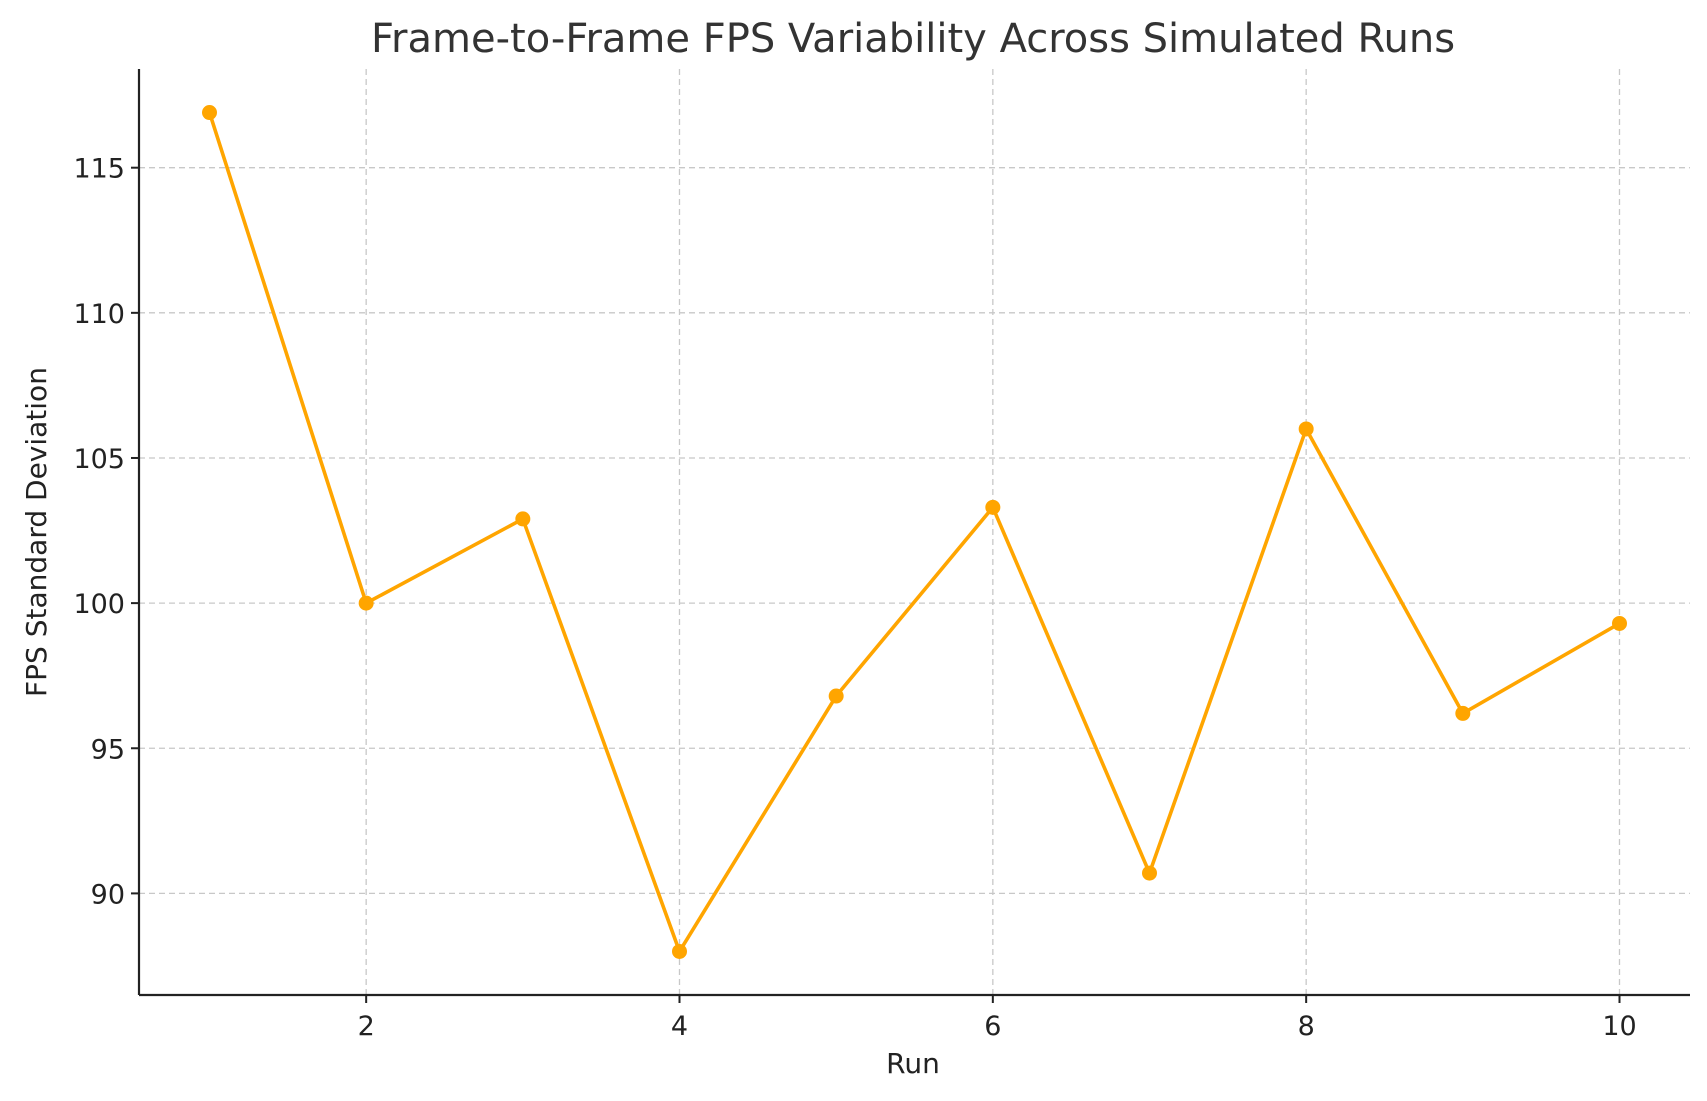  What do you see at coordinates (36, 532) in the screenshot?
I see `y-axis-label: FPS Standard Deviation` at bounding box center [36, 532].